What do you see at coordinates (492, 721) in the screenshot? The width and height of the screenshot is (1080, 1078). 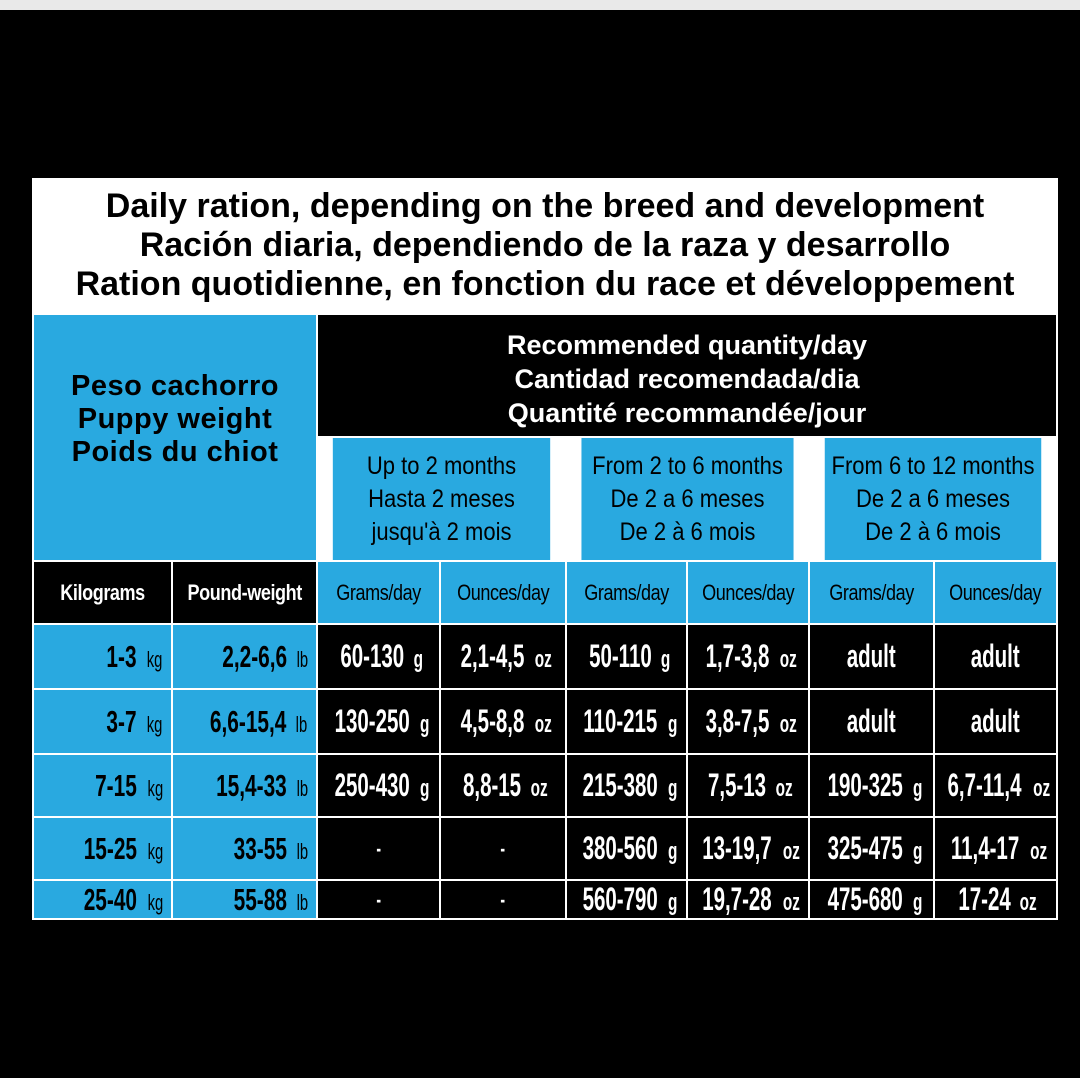 I see `quantity-value: 4,5-8,8` at bounding box center [492, 721].